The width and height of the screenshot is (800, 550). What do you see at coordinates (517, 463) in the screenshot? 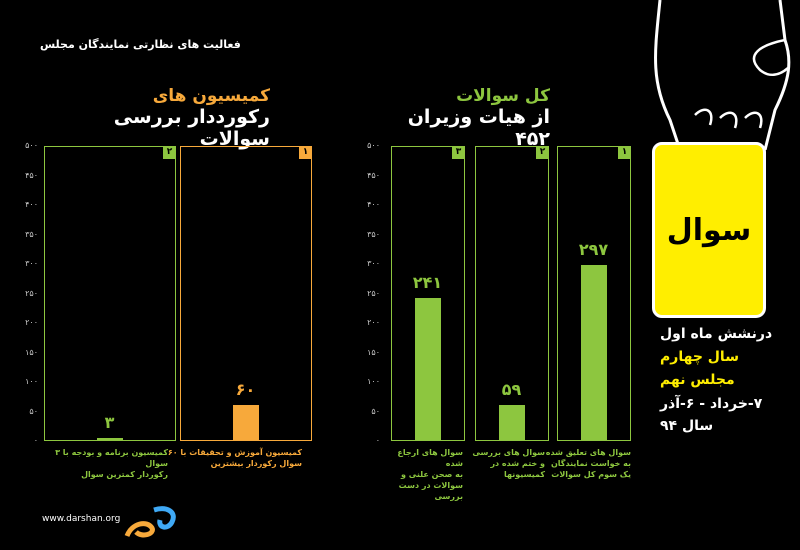
I see `caption-line: و ختم شده در` at bounding box center [517, 463].